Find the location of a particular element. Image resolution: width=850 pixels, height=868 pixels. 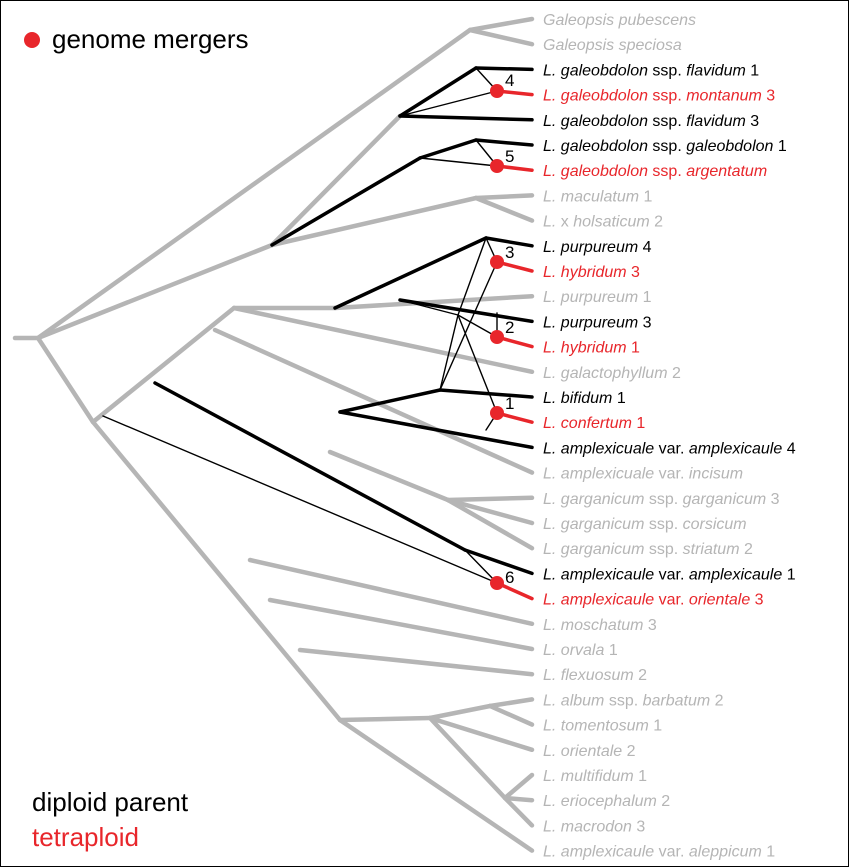

taxon-label: L. hybridum 3 is located at coordinates (591, 272).